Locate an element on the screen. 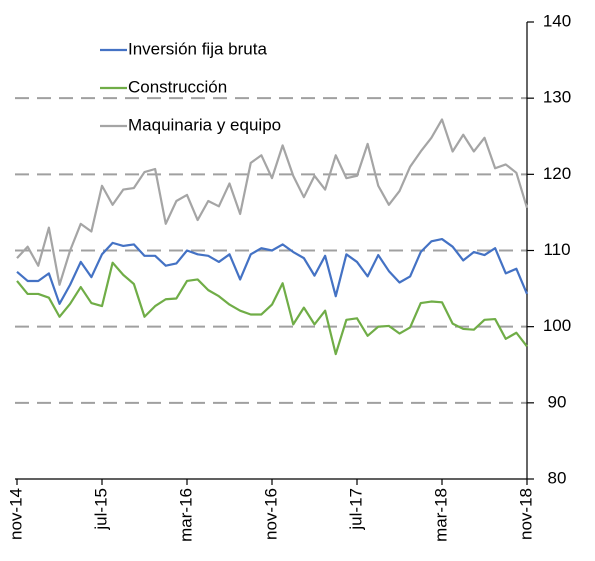 Image resolution: width=595 pixels, height=561 pixels. x-tick-label: nov-16 is located at coordinates (270, 514).